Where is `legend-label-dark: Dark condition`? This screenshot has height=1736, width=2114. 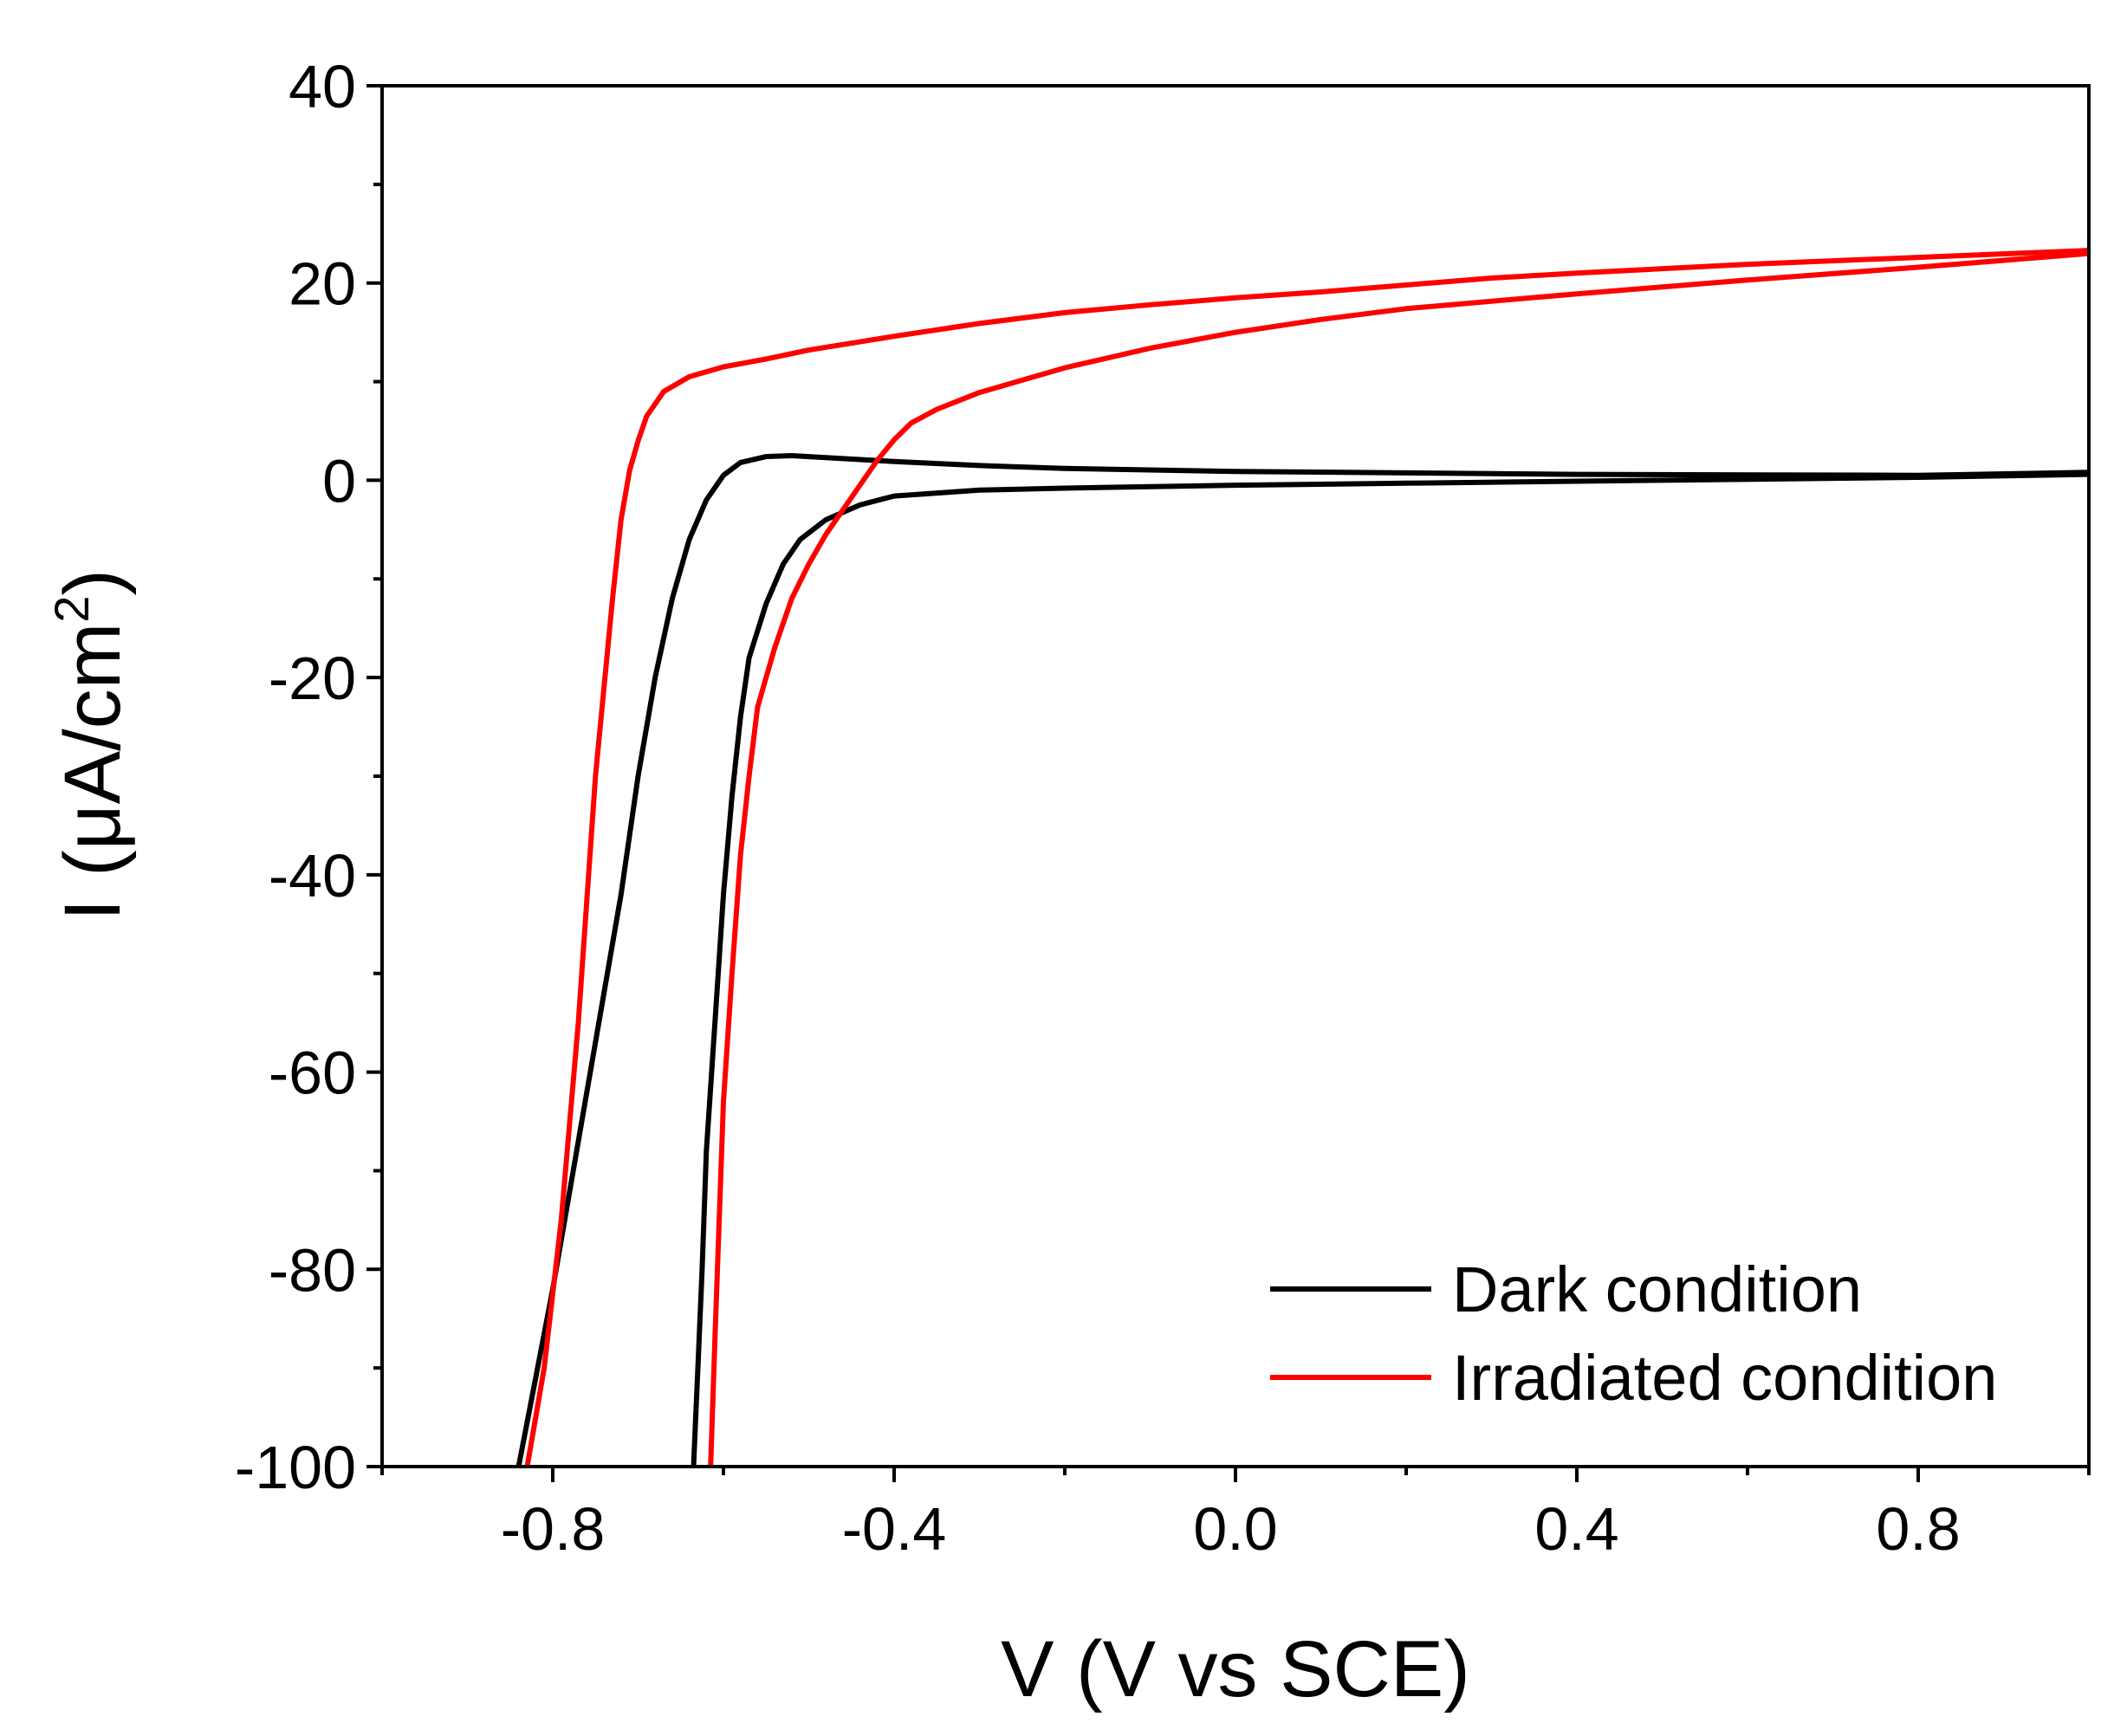
legend-label-dark: Dark condition is located at coordinates (1657, 1289).